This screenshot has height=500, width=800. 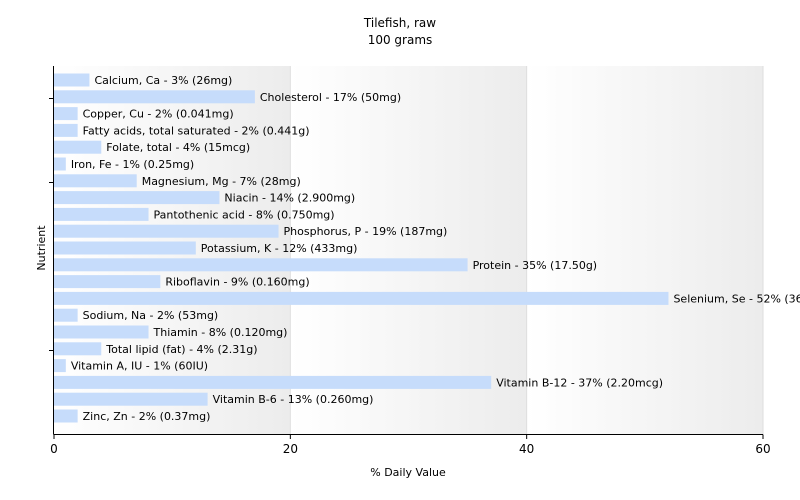 What do you see at coordinates (178, 147) in the screenshot?
I see `bar-label: Folate, total - 4% (15mcg)` at bounding box center [178, 147].